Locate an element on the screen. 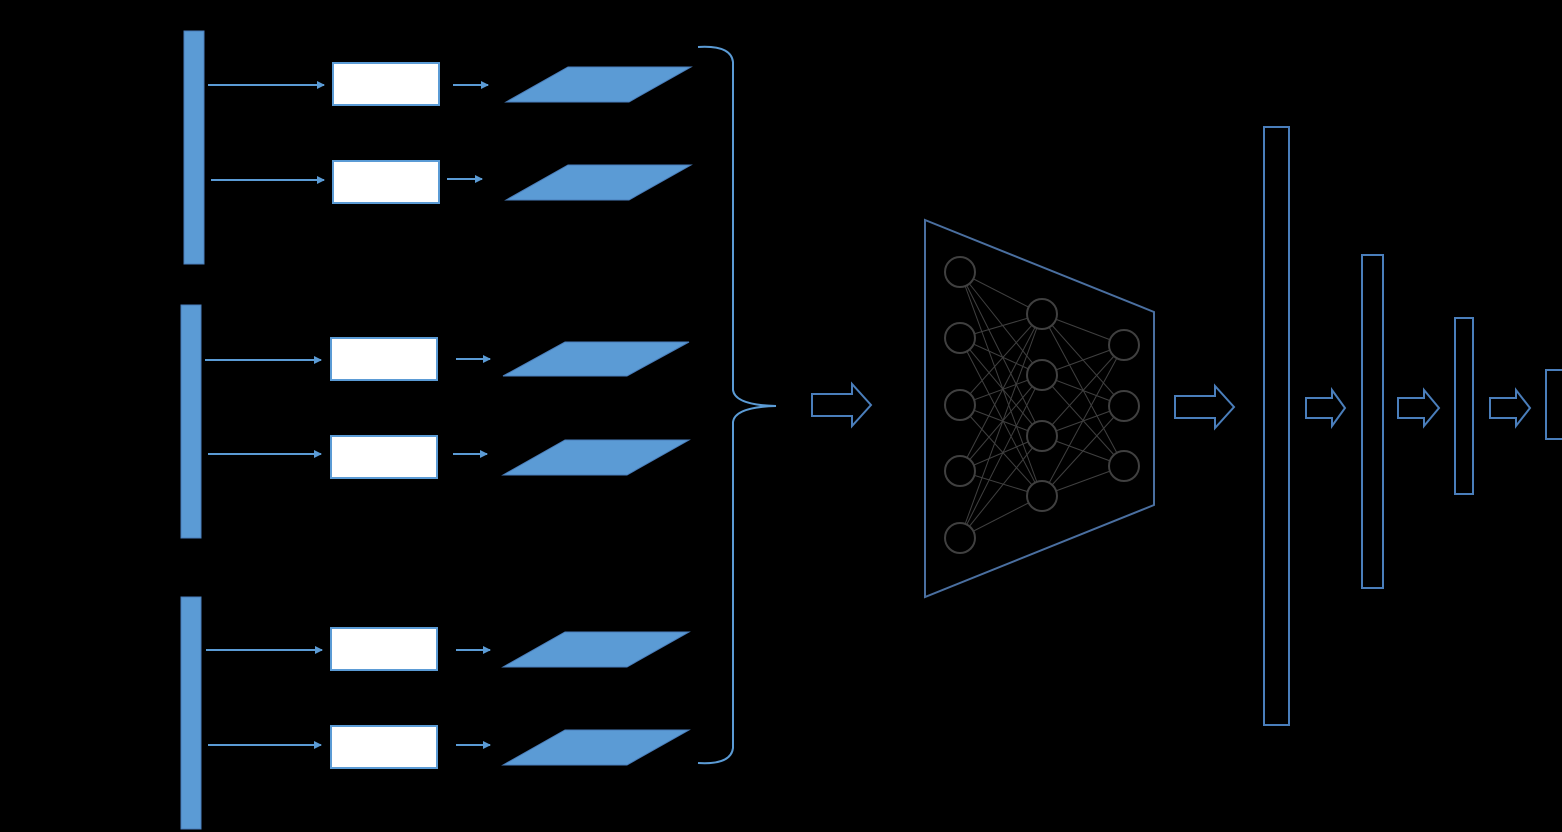 The height and width of the screenshot is (832, 1562). network-neurons is located at coordinates (1042, 405).